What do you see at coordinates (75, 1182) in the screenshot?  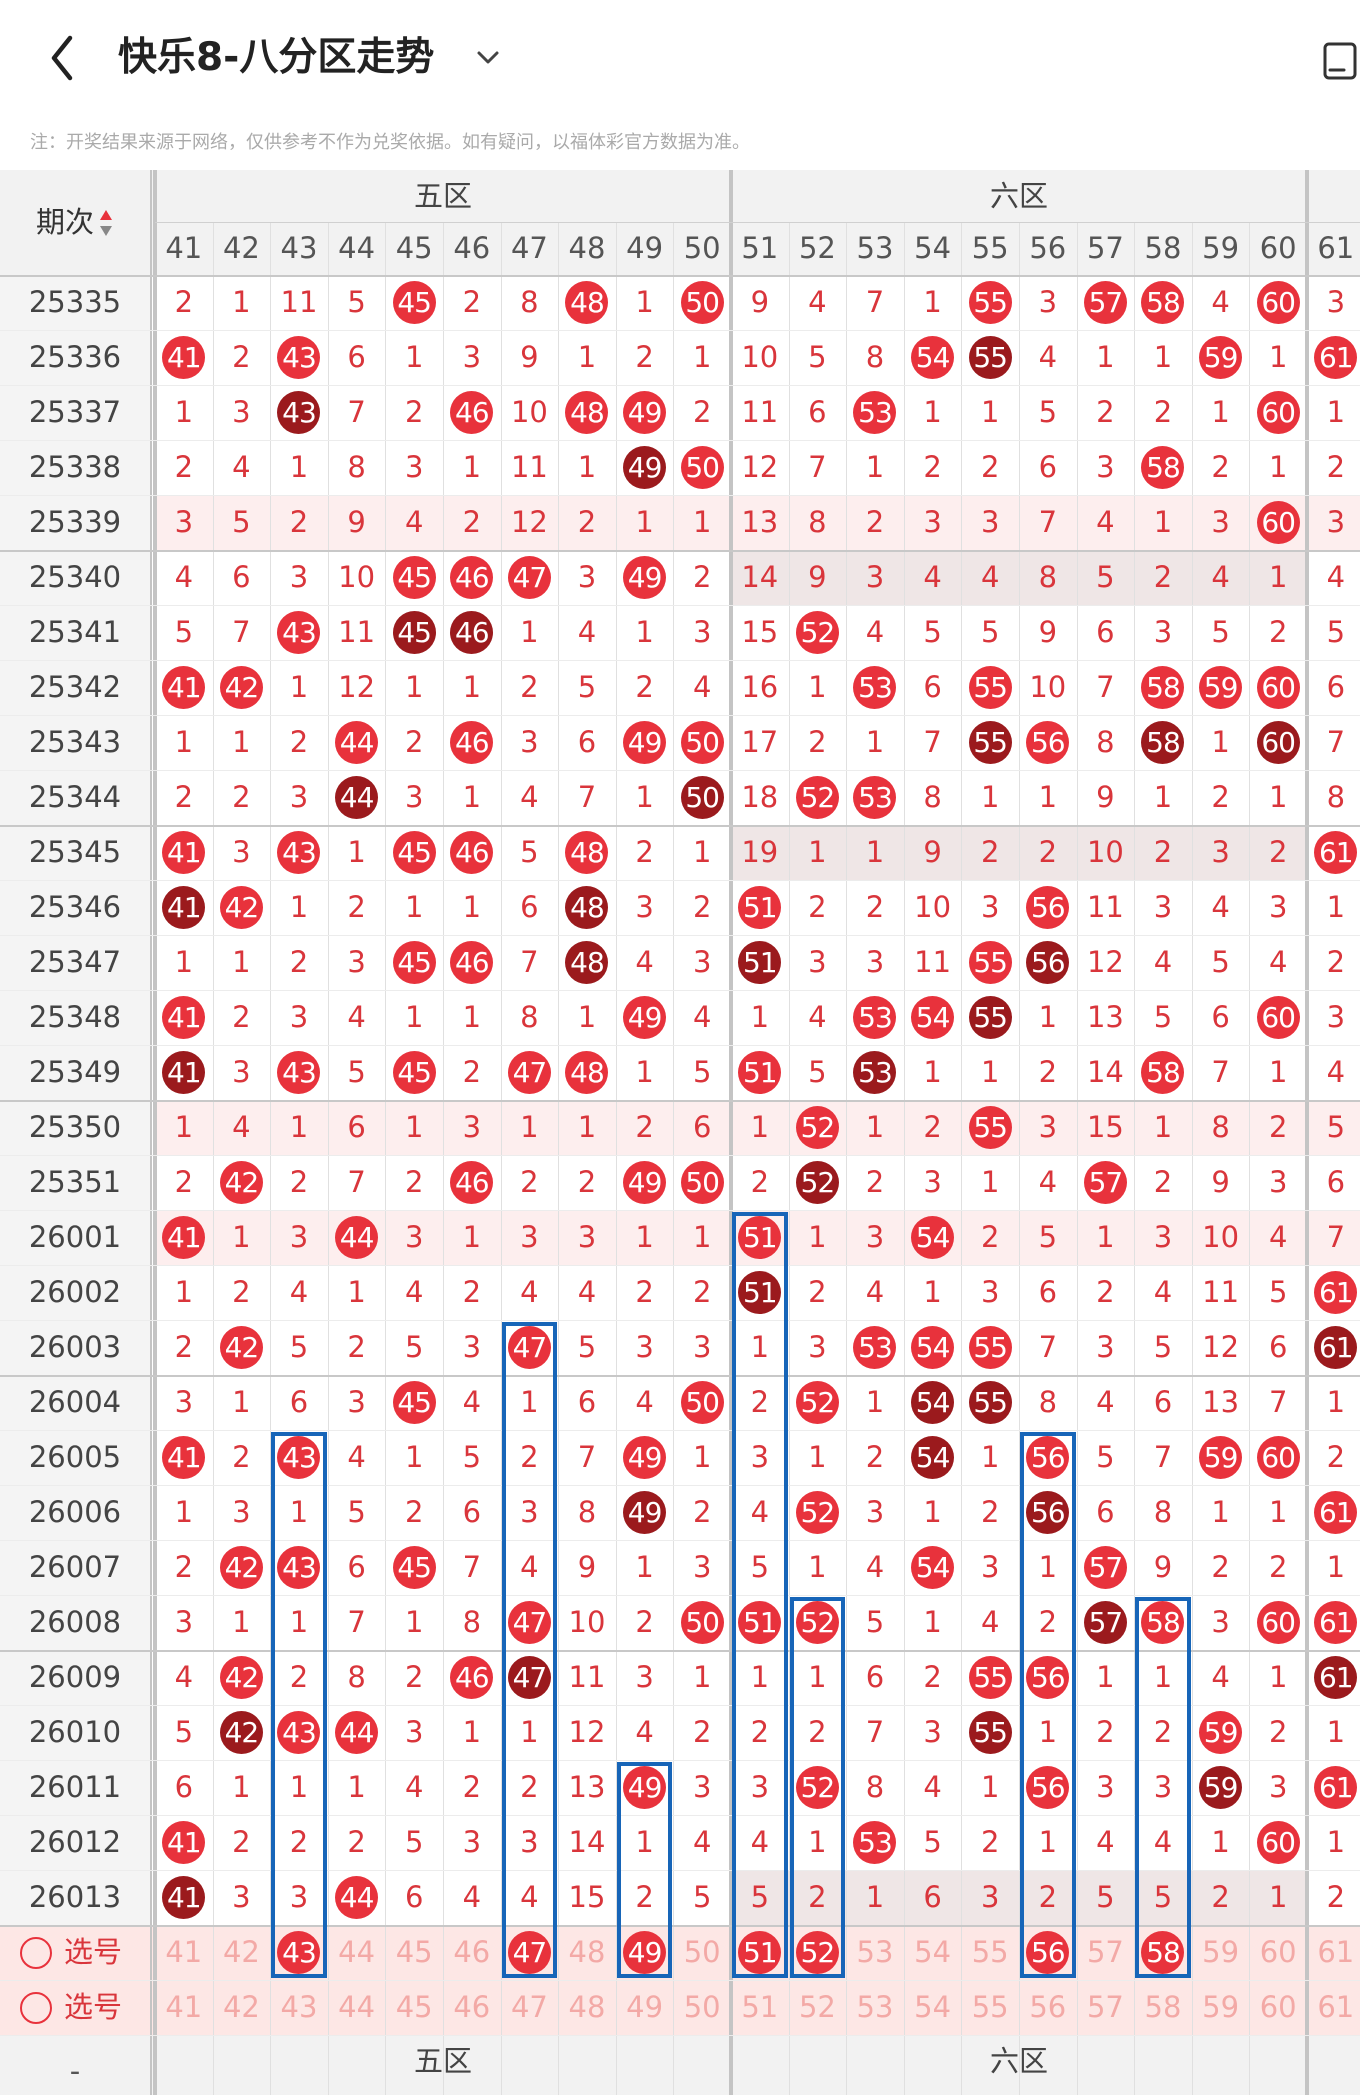 I see `period-cell: 25351` at bounding box center [75, 1182].